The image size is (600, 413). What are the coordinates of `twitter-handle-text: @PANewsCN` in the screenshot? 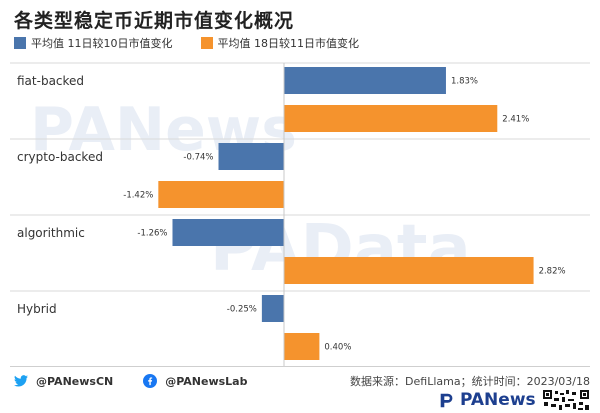 It's located at (75, 381).